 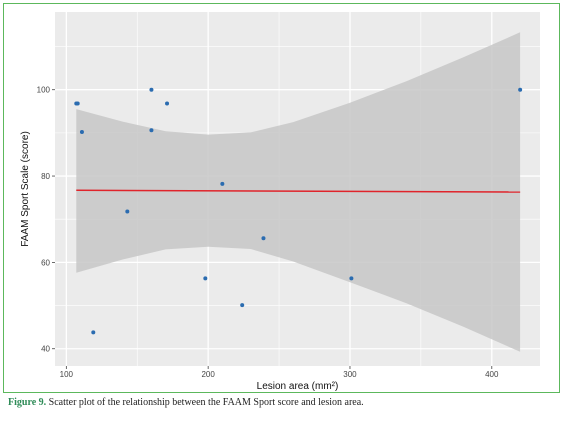 I want to click on figure-label: Figure 9., so click(x=27, y=402).